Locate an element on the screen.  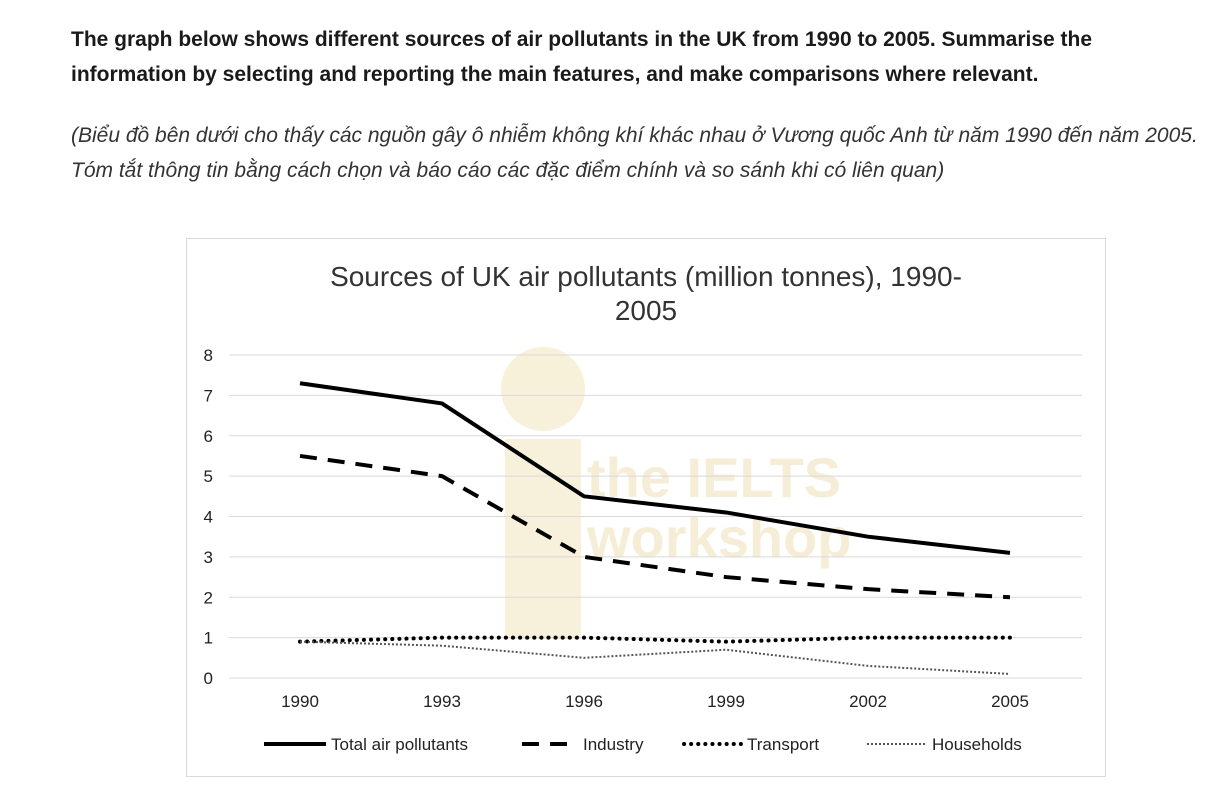
x-tick-label: 1993 is located at coordinates (442, 701).